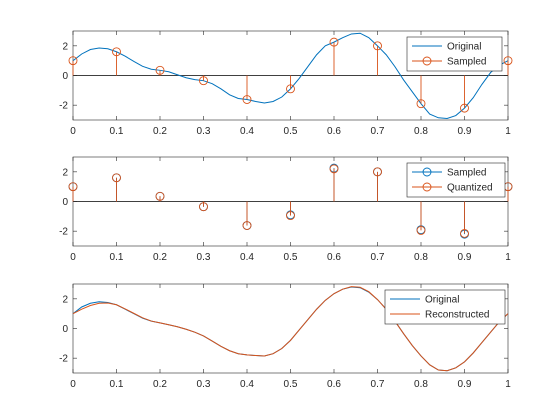  I want to click on legend-label: Reconstructed, so click(457, 315).